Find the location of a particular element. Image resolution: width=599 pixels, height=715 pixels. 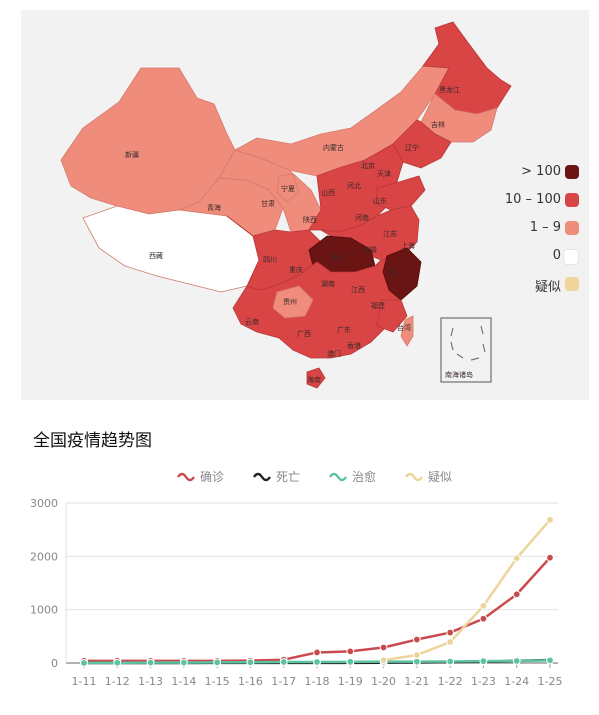

label-jiangxi: 江西 is located at coordinates (358, 290).